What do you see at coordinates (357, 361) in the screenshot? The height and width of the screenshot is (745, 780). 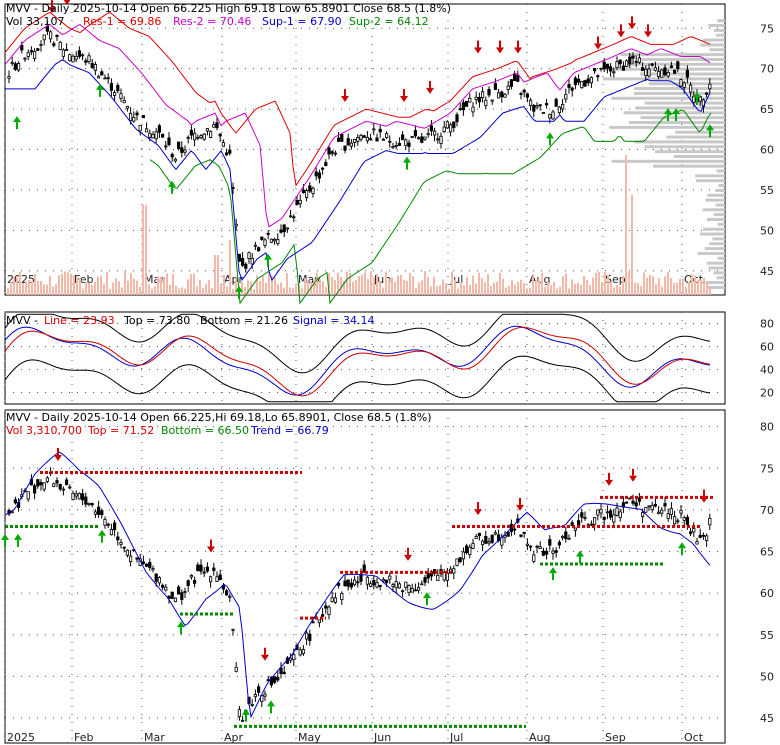 I see `osc-line` at bounding box center [357, 361].